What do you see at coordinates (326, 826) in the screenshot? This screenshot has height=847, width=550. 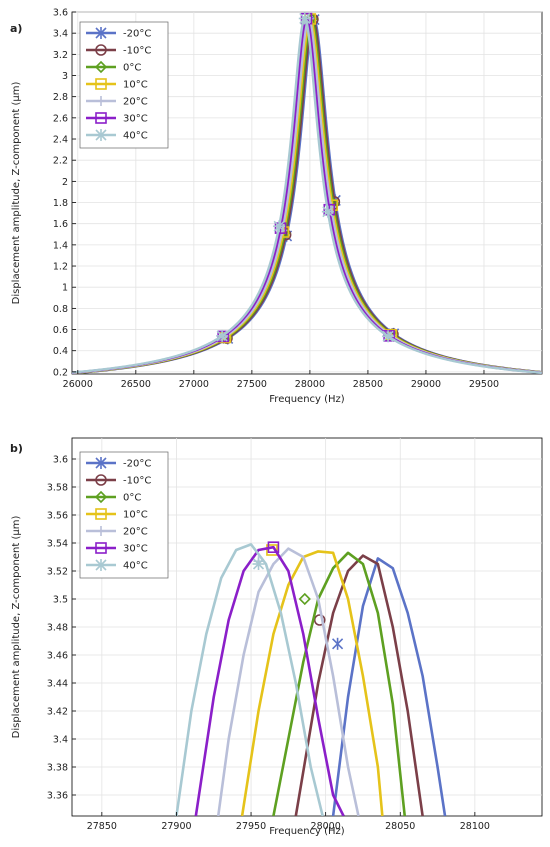 I see `x-tick-label: 28000` at bounding box center [326, 826].